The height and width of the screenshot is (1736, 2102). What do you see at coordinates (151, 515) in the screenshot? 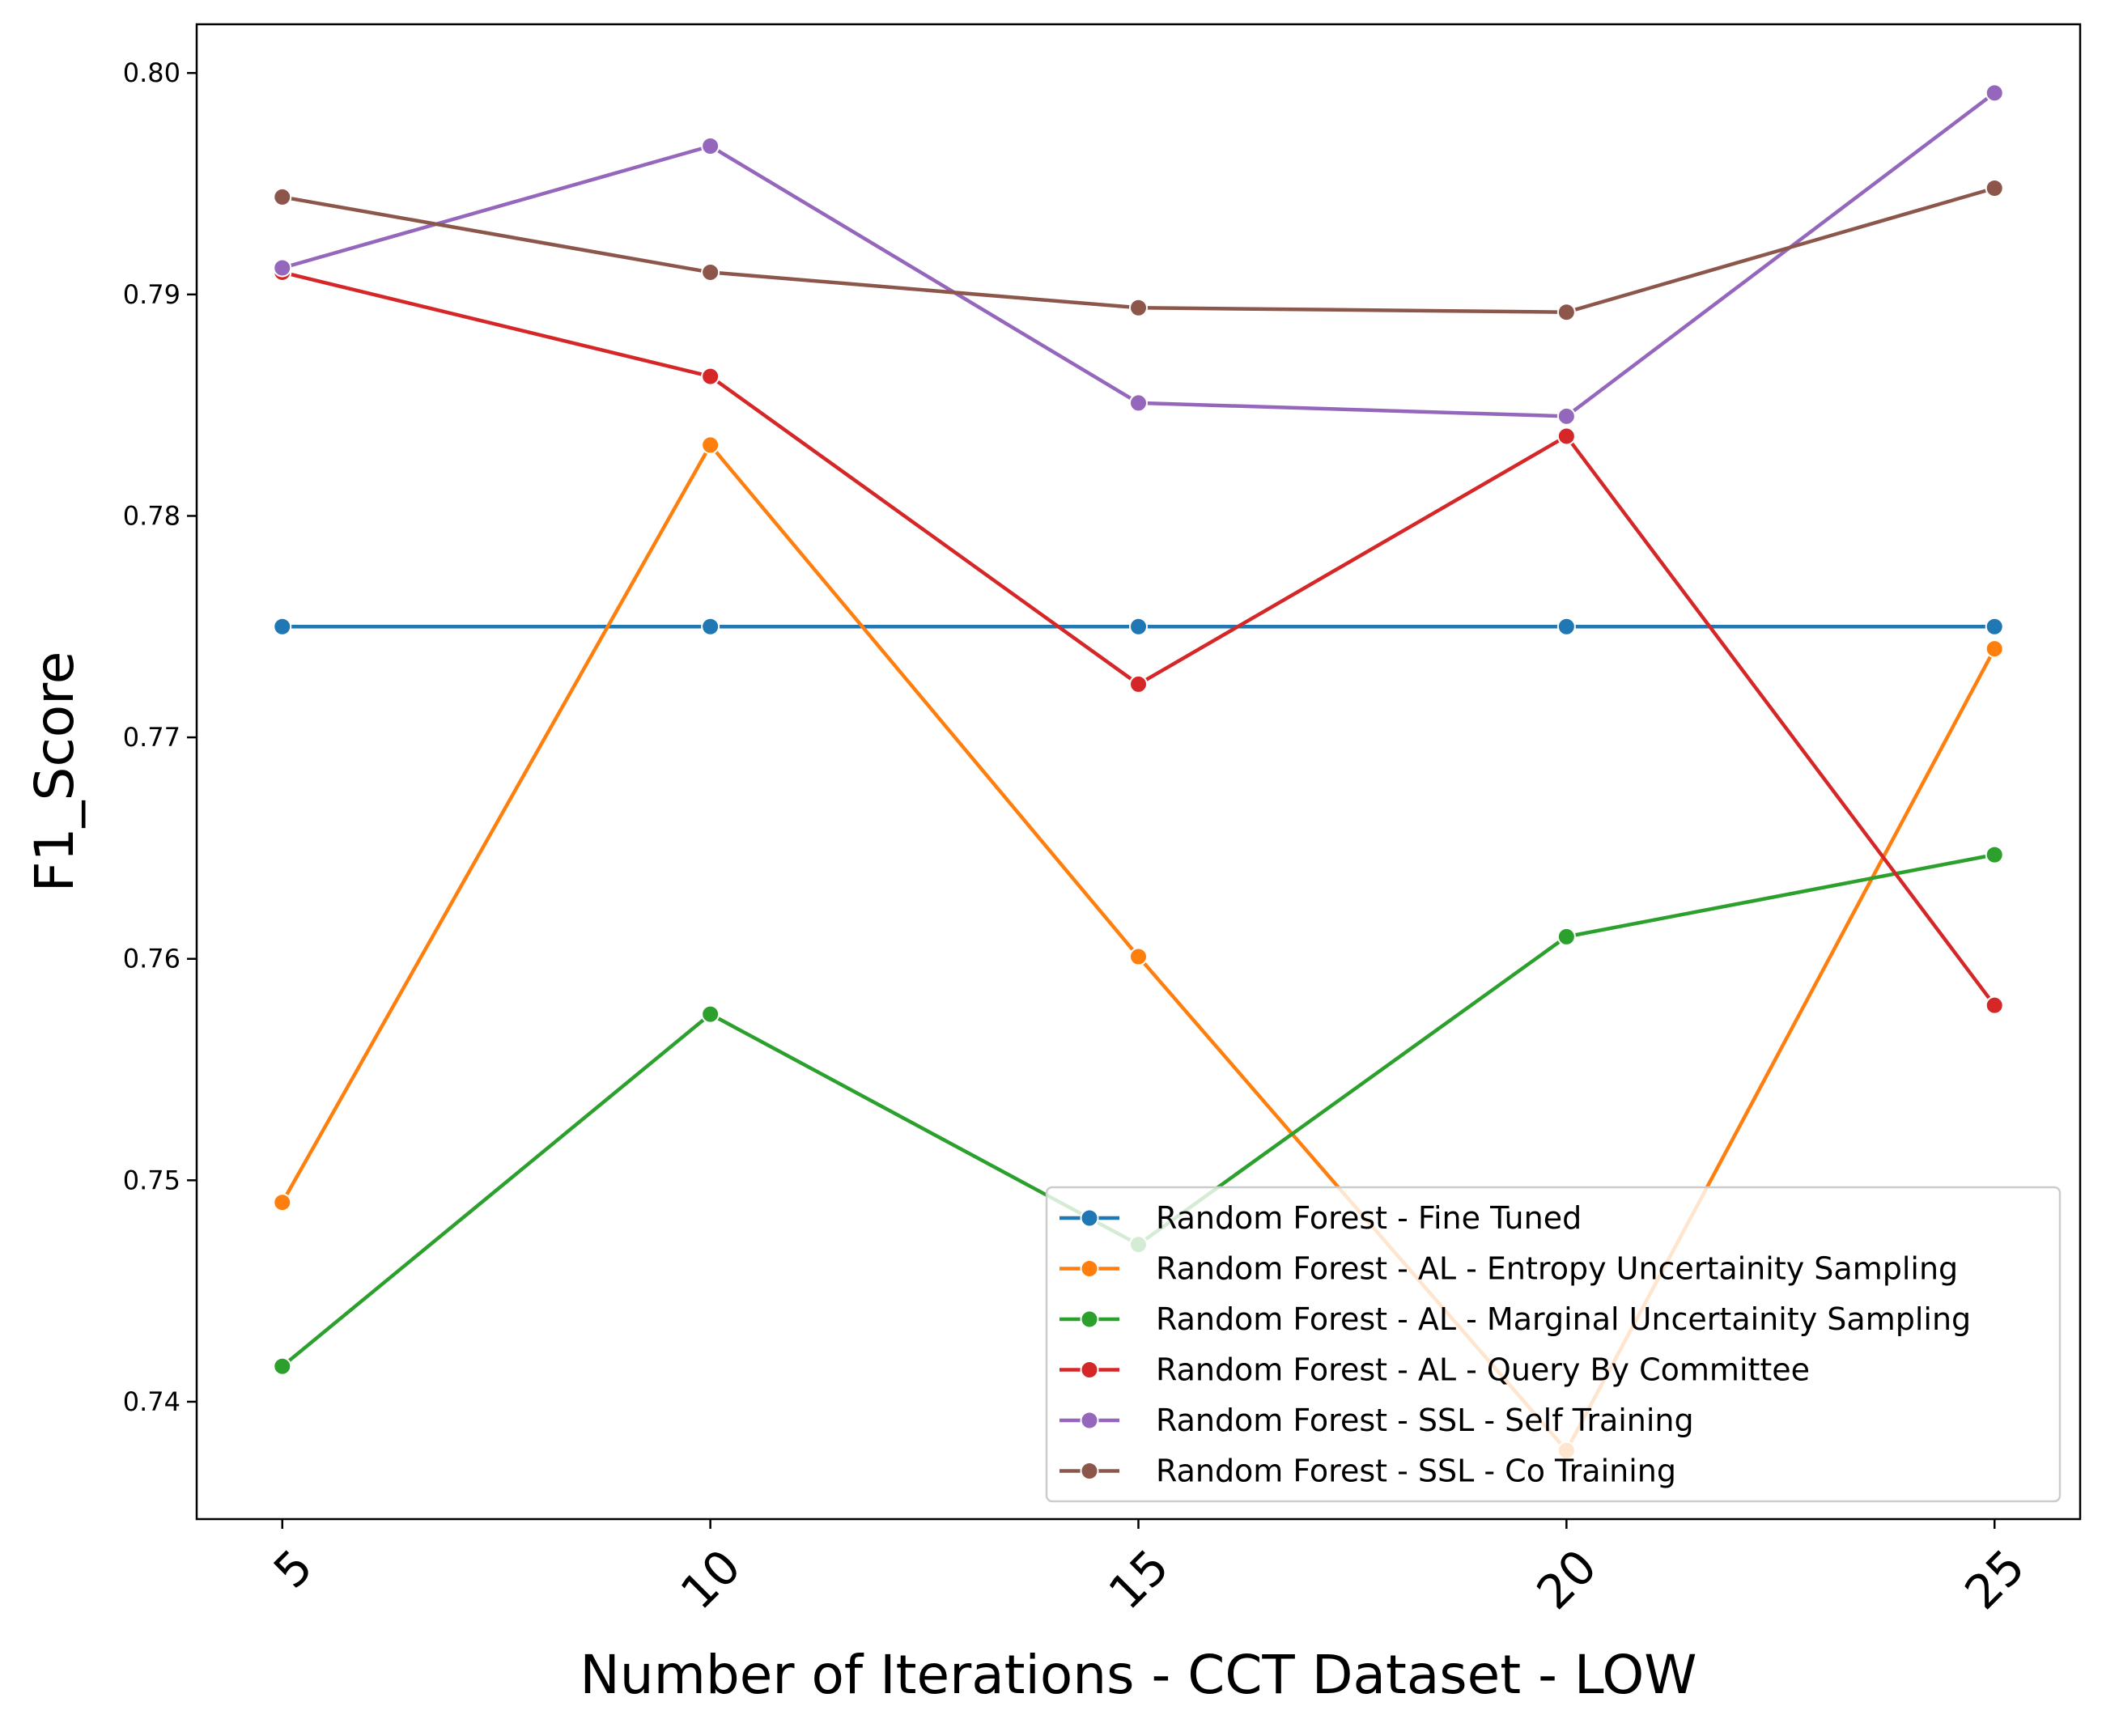
I see `y-tick-label: 0.78` at bounding box center [151, 515].